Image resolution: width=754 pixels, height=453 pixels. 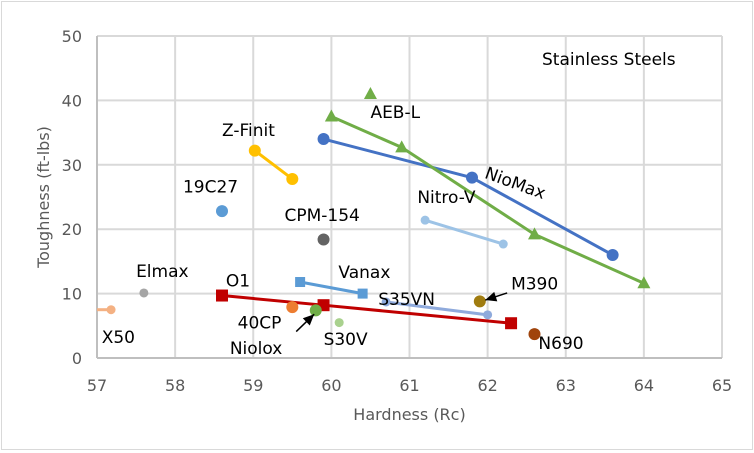 What do you see at coordinates (644, 385) in the screenshot?
I see `x-tick-label: 64` at bounding box center [644, 385].